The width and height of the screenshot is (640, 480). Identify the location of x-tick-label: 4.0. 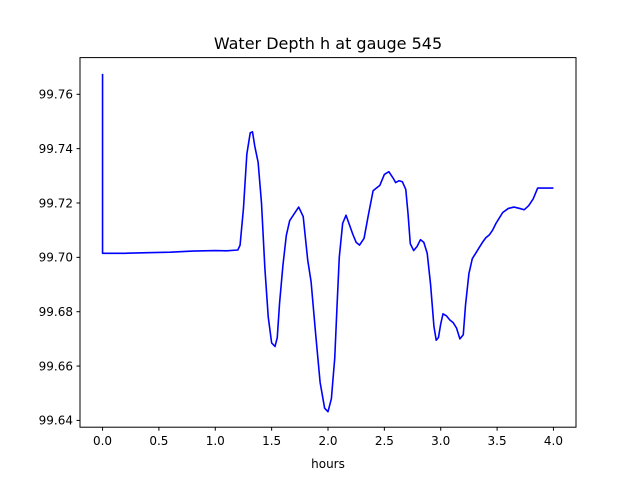
(553, 441).